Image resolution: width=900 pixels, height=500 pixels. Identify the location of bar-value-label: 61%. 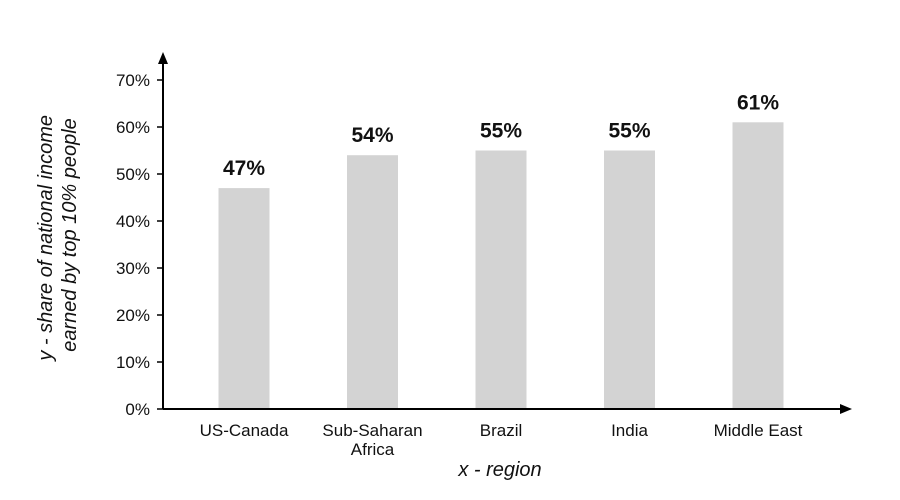
(758, 102).